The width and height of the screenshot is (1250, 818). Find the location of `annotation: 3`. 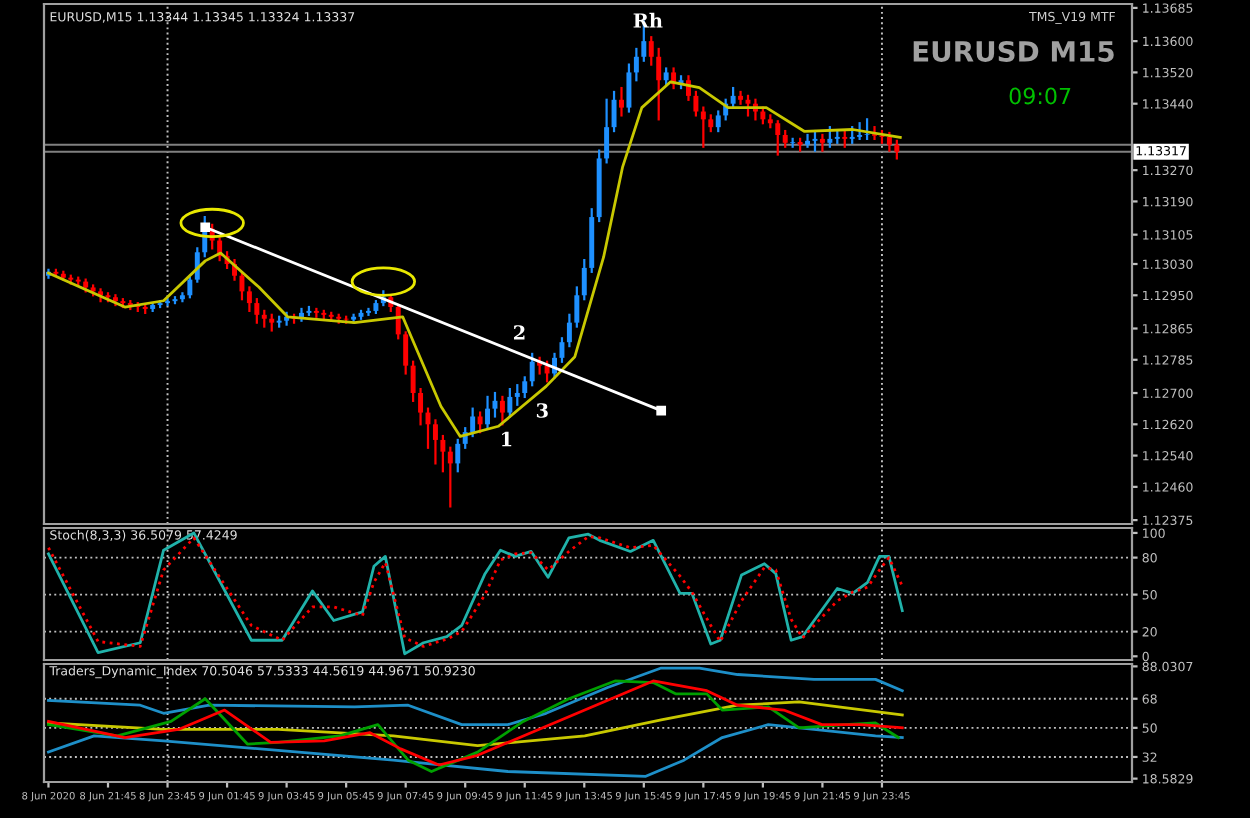

annotation: 3 is located at coordinates (542, 410).